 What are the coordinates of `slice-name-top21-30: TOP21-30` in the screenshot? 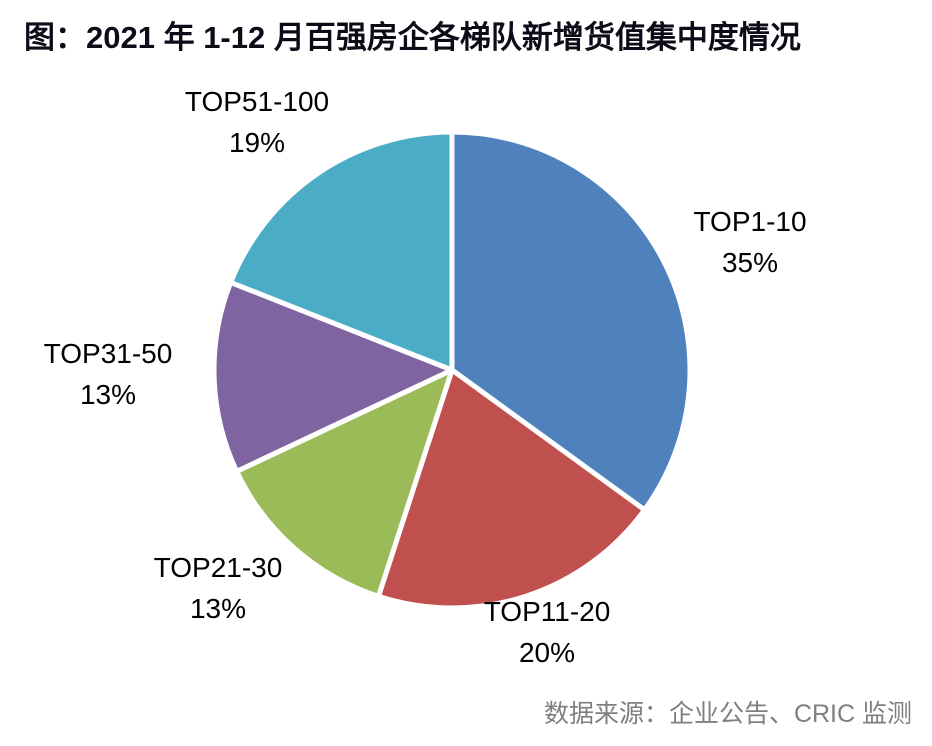 It's located at (218, 567).